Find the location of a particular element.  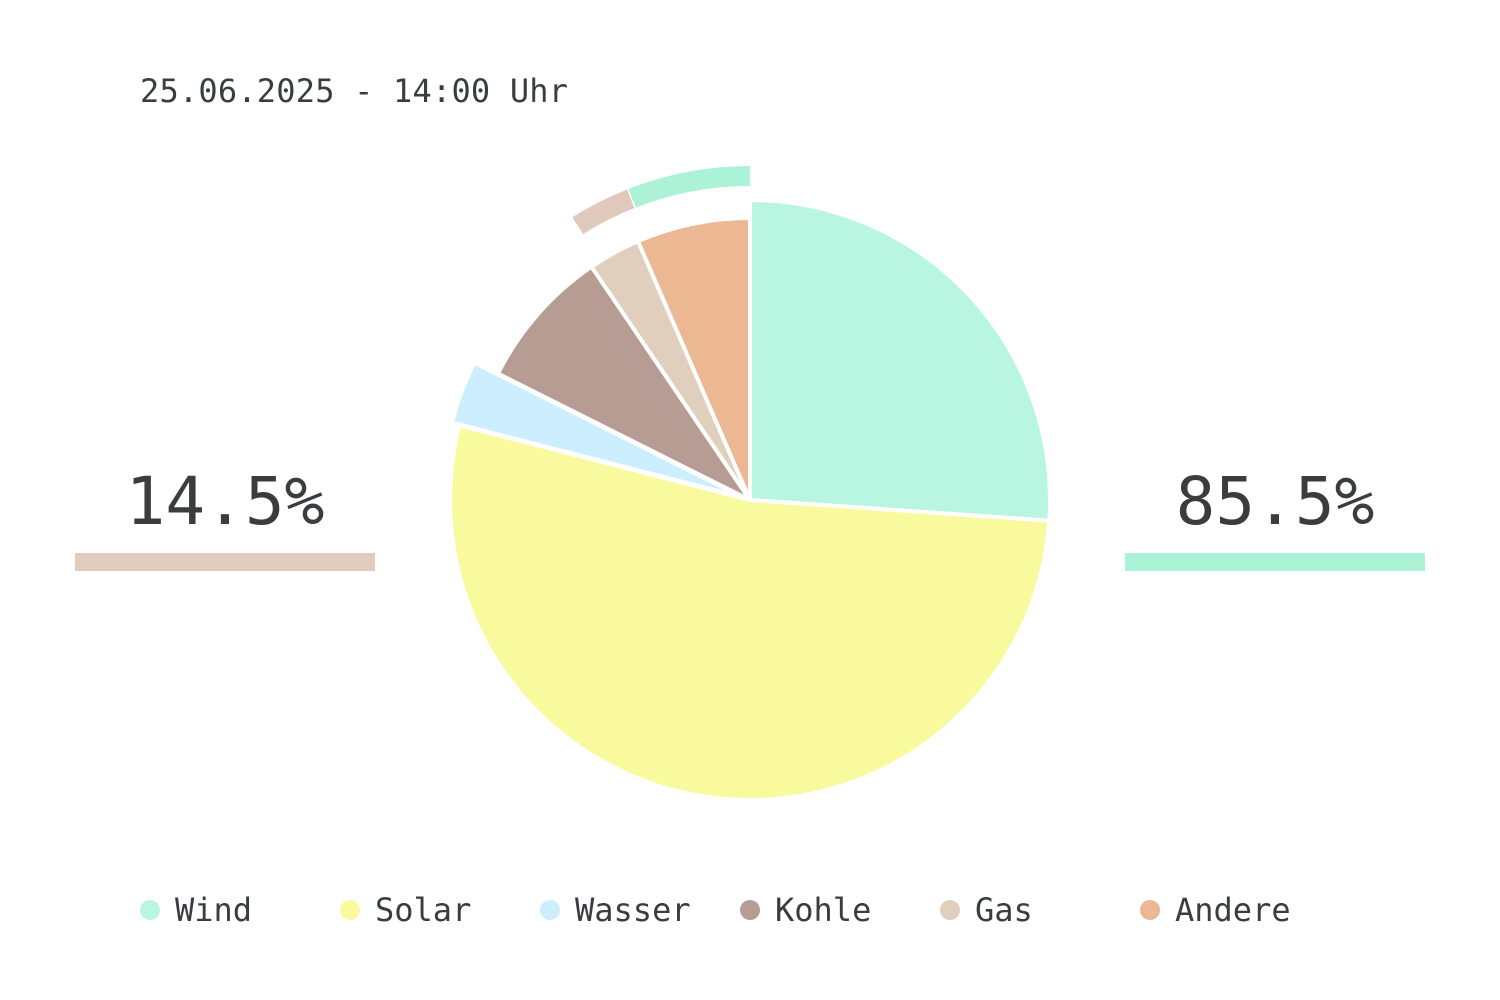

legend-item-wasser: Wasser is located at coordinates (615, 910).